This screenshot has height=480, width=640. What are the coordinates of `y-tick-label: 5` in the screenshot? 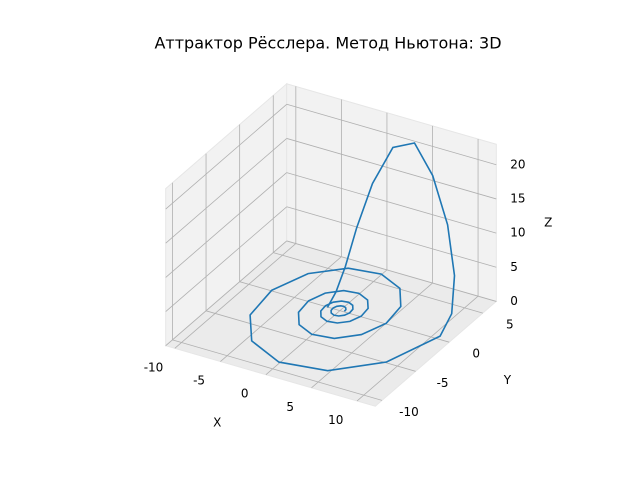 It's located at (510, 325).